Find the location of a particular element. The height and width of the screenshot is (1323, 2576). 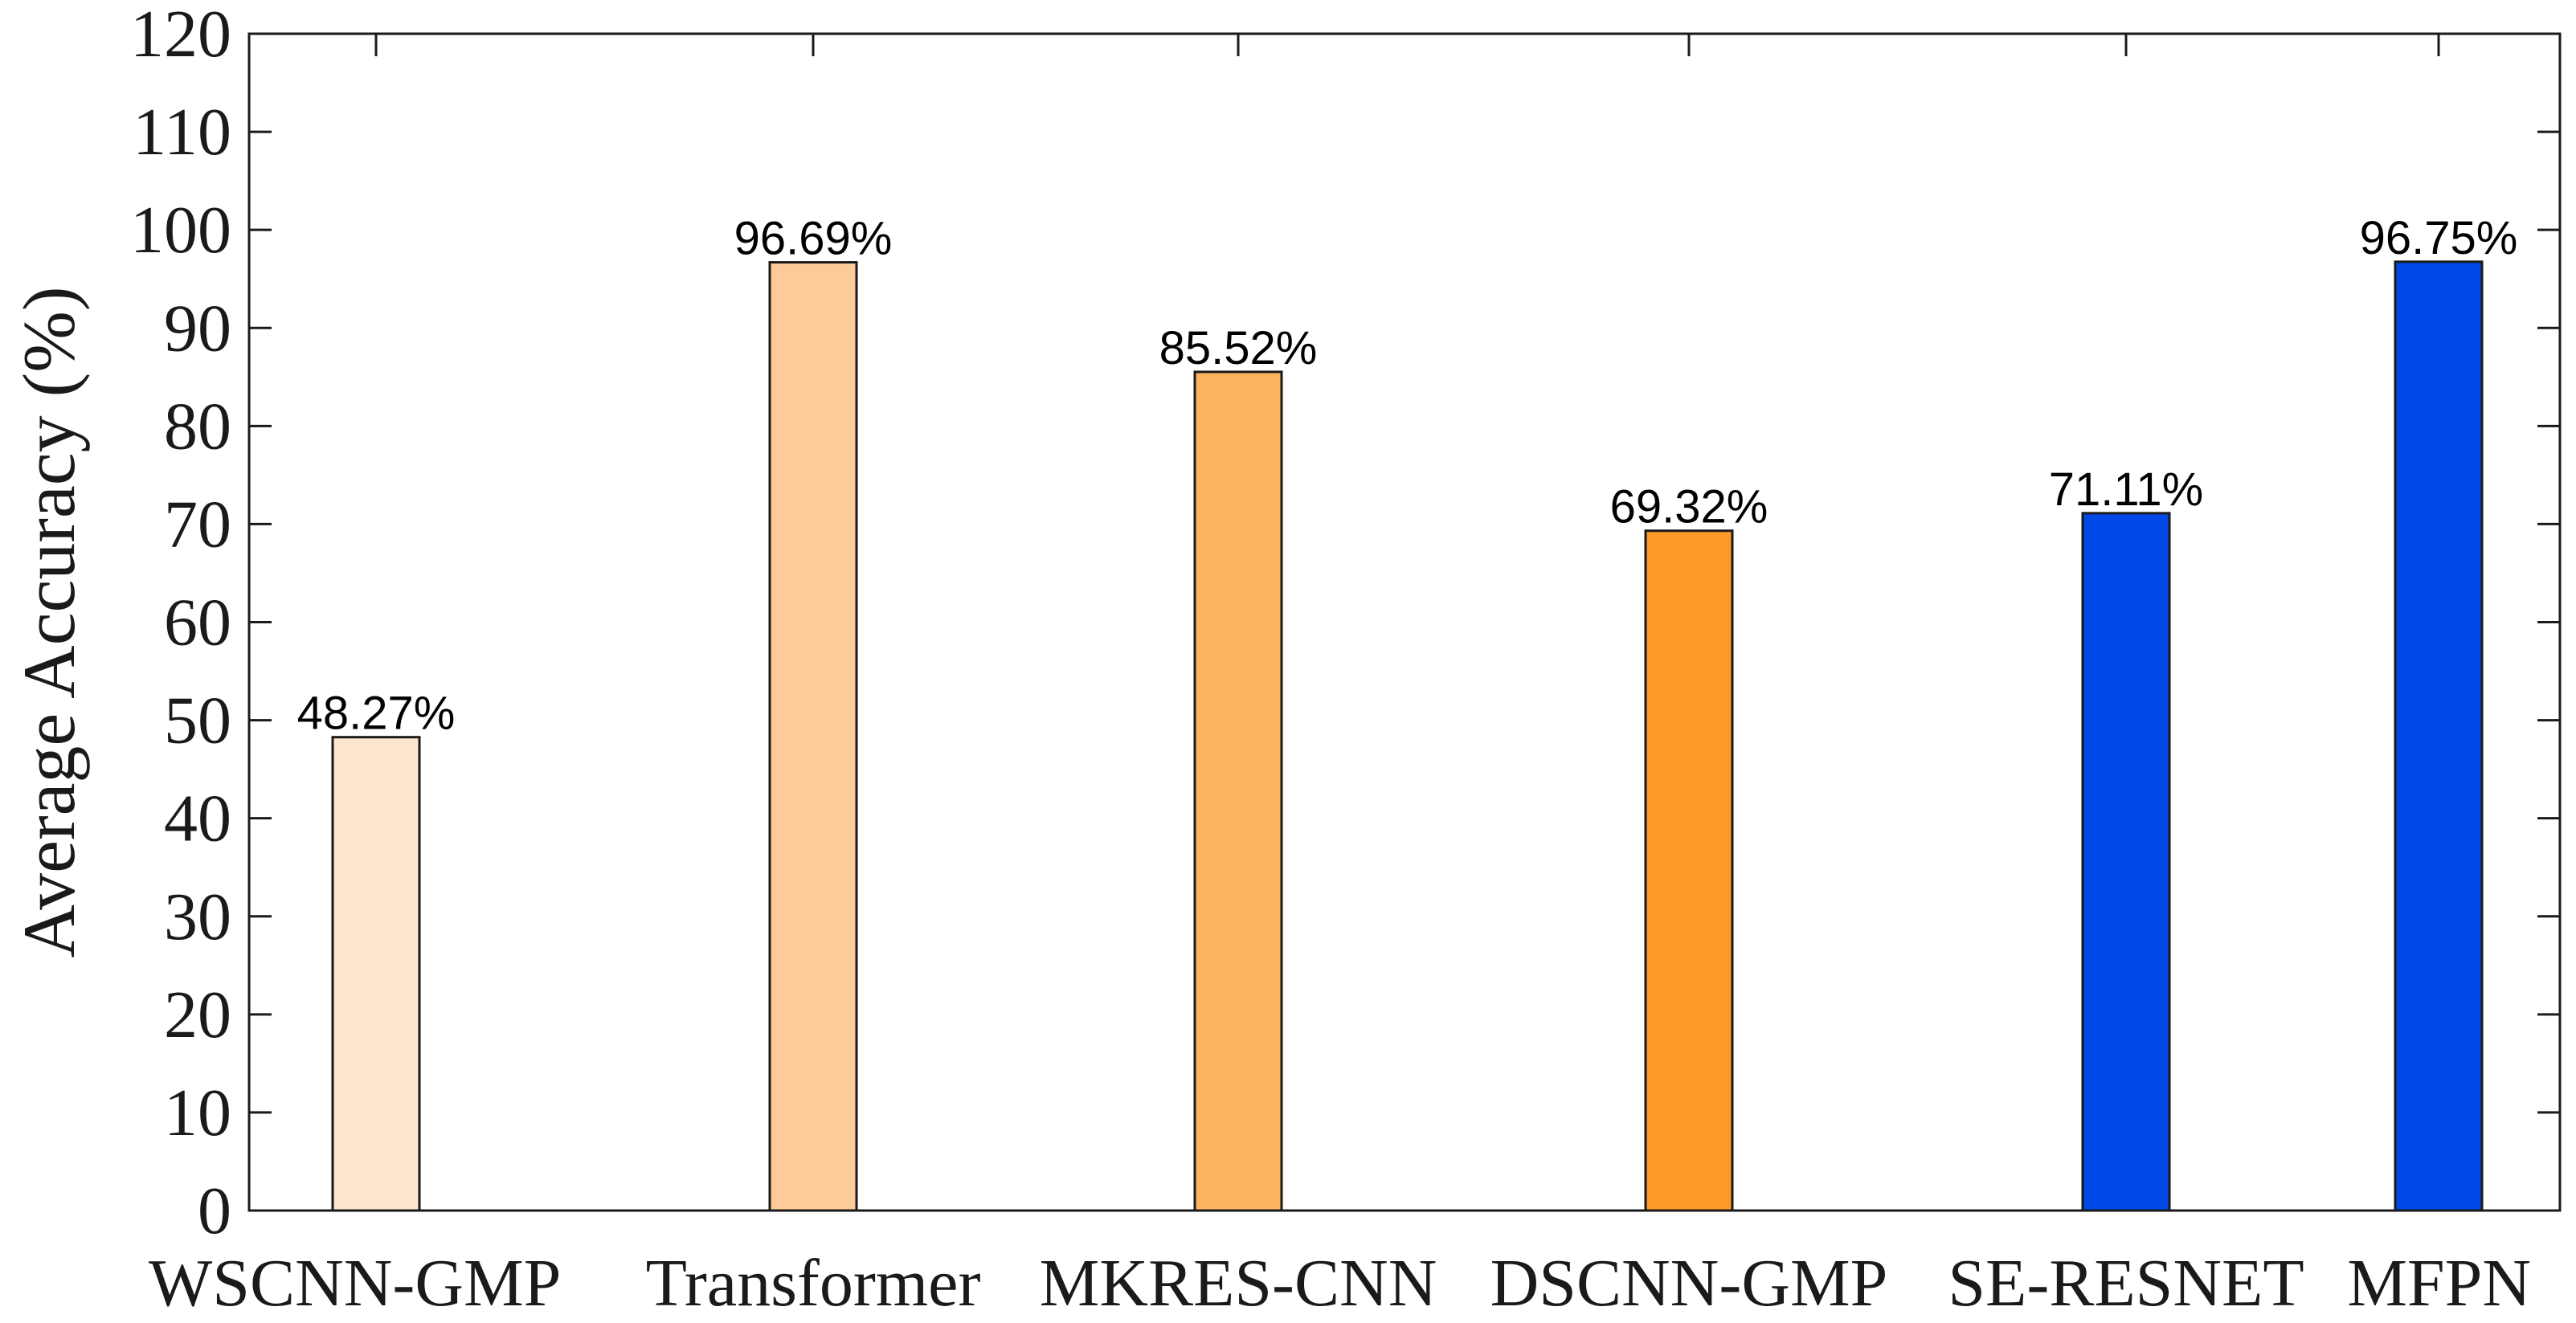

data-label: 69.32% is located at coordinates (1689, 507).